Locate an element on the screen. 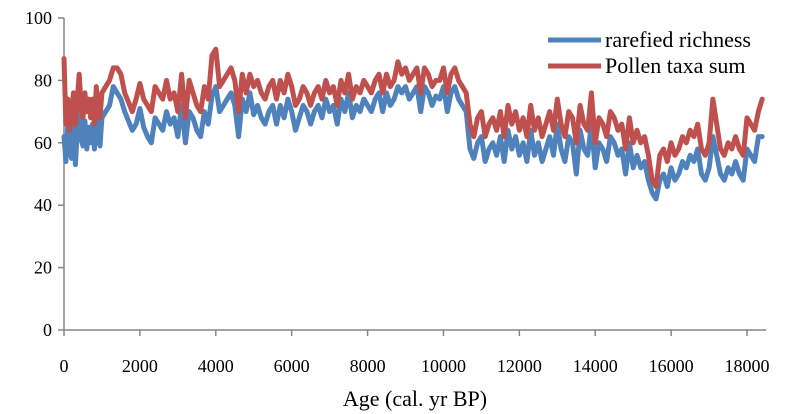 Image resolution: width=786 pixels, height=414 pixels. x-tick-label: 0 is located at coordinates (64, 366).